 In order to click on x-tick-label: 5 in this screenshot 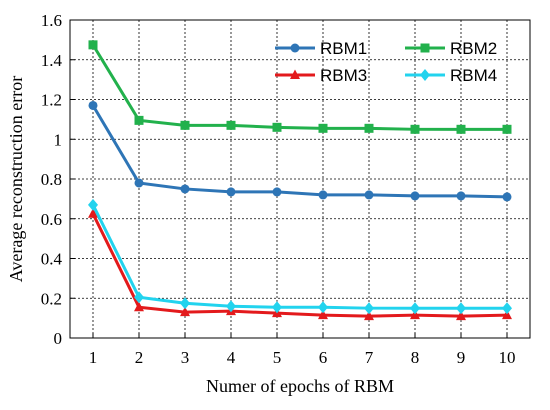, I will do `click(277, 357)`.